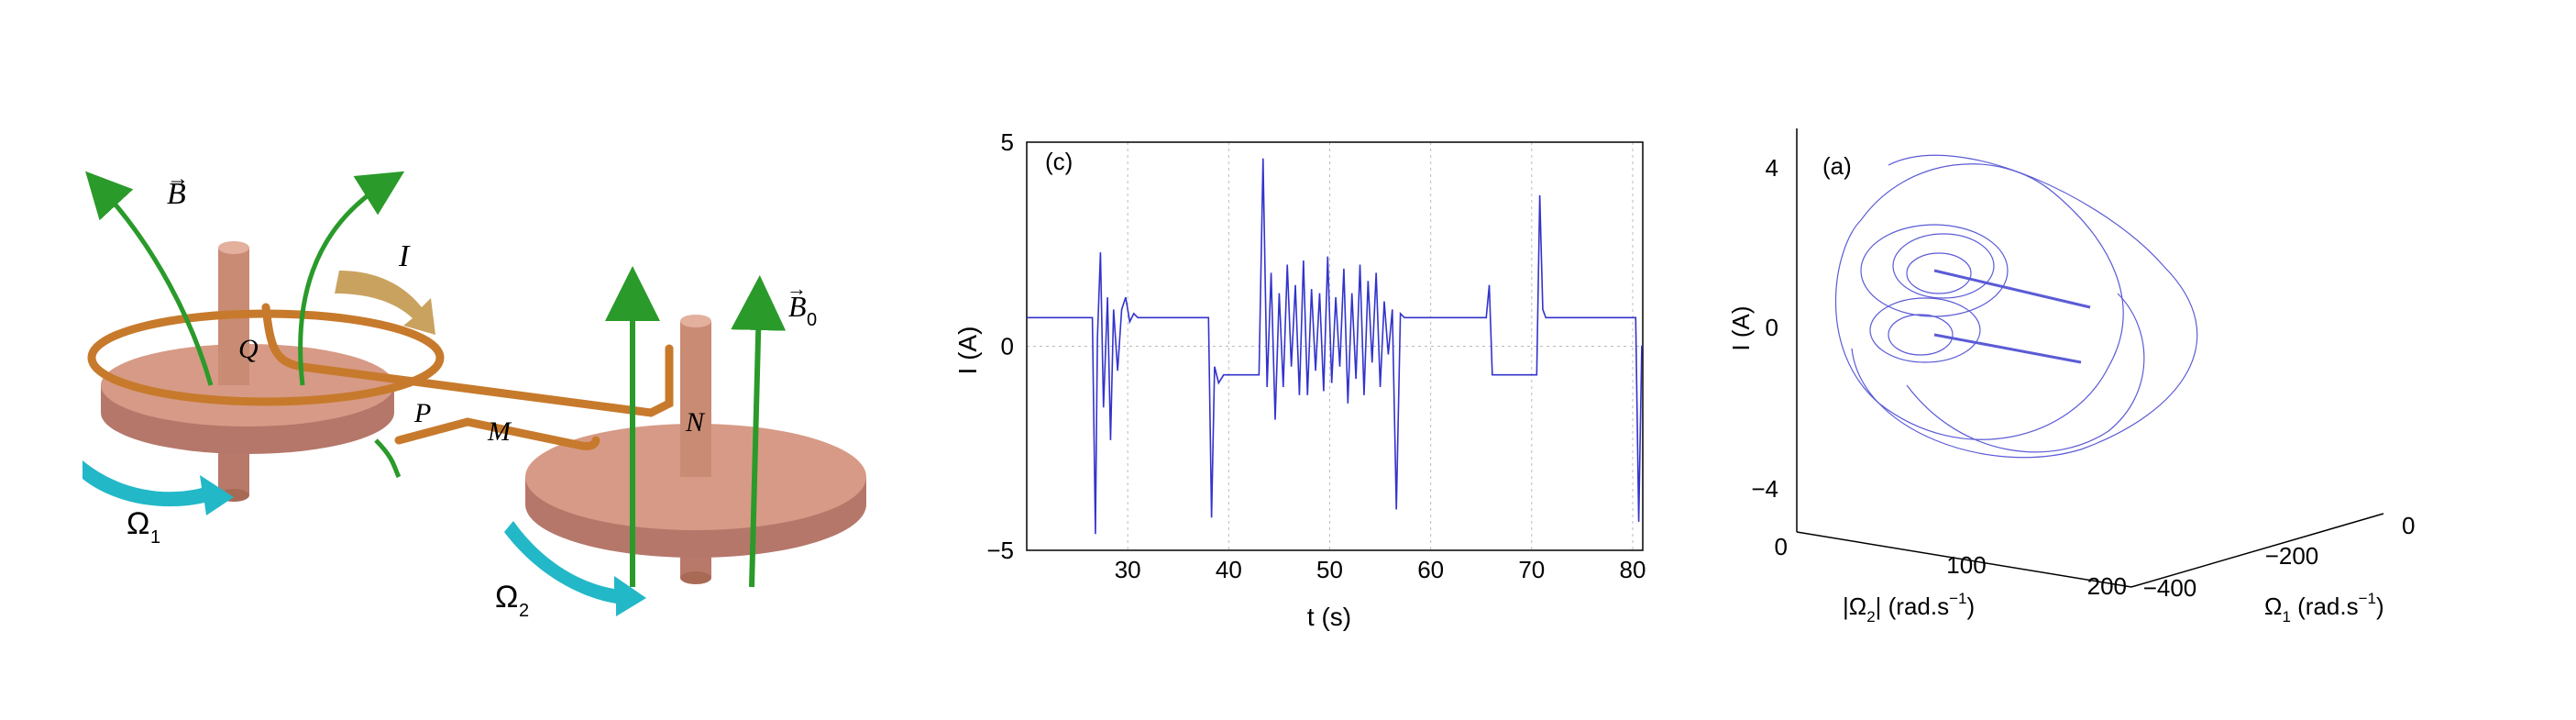 This screenshot has height=720, width=2576. Describe the element at coordinates (1741, 327) in the screenshot. I see `z-axis-label: I (A)` at that location.